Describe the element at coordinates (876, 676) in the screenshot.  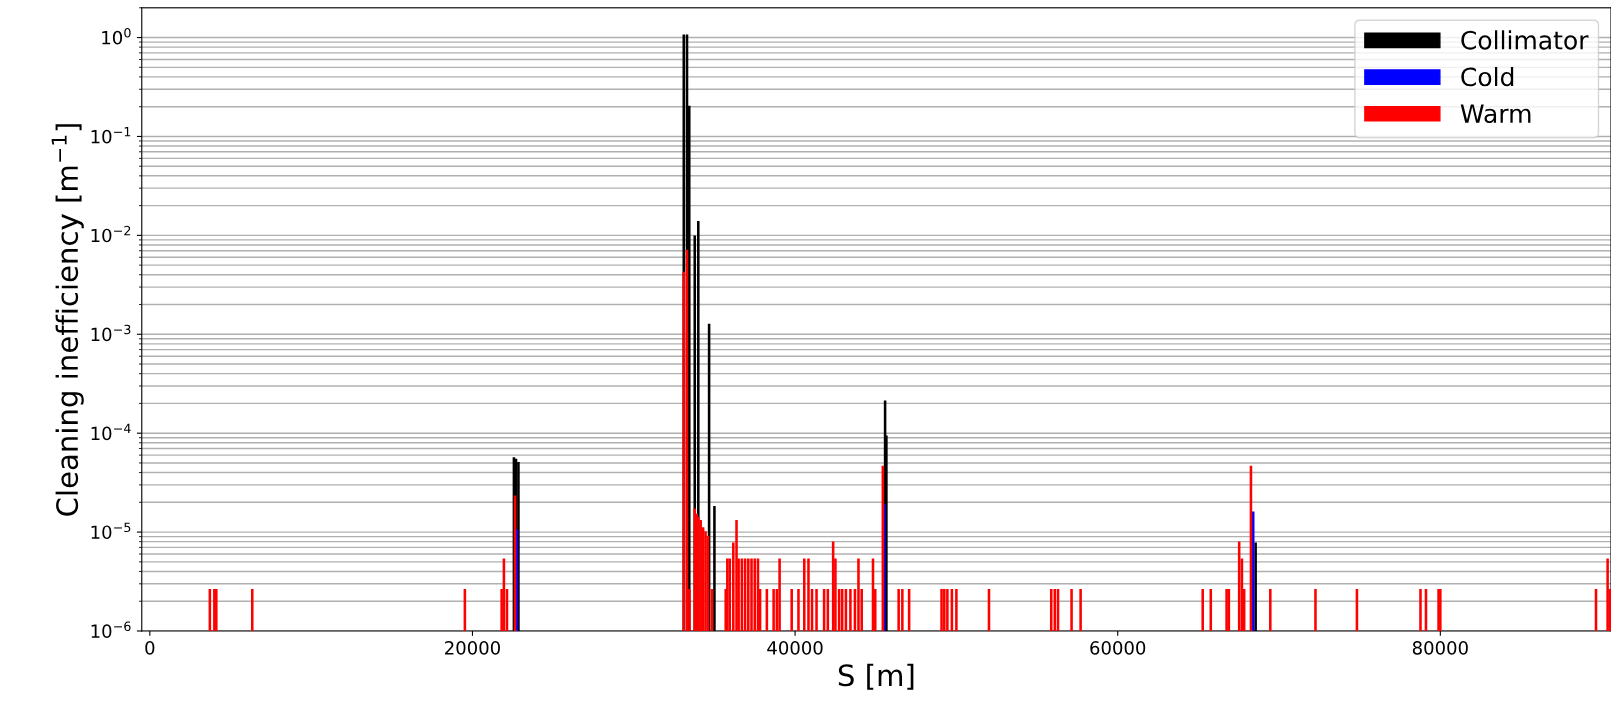
I see `x-axis-title: S [m]` at that location.